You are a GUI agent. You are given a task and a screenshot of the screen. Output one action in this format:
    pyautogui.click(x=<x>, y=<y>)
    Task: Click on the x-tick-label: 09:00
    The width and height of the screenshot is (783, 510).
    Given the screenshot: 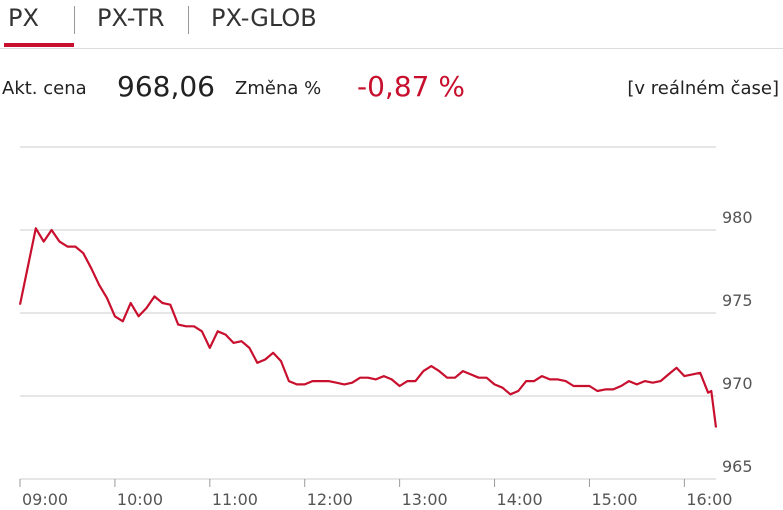 What is the action you would take?
    pyautogui.click(x=45, y=499)
    